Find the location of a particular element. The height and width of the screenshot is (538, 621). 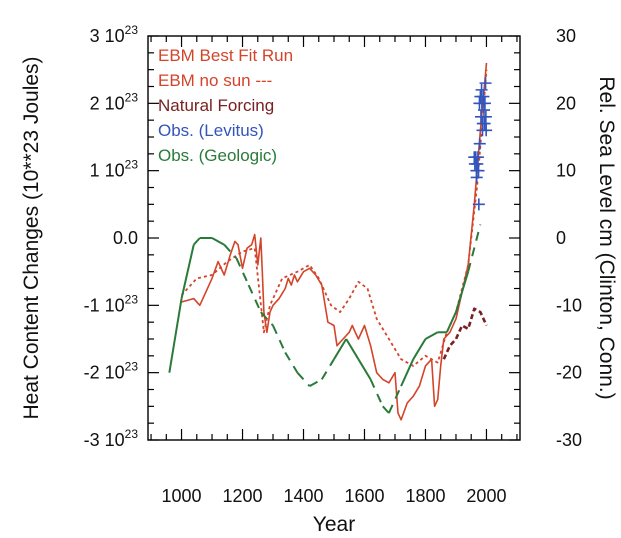

natural-forcing-line is located at coordinates (465, 333).